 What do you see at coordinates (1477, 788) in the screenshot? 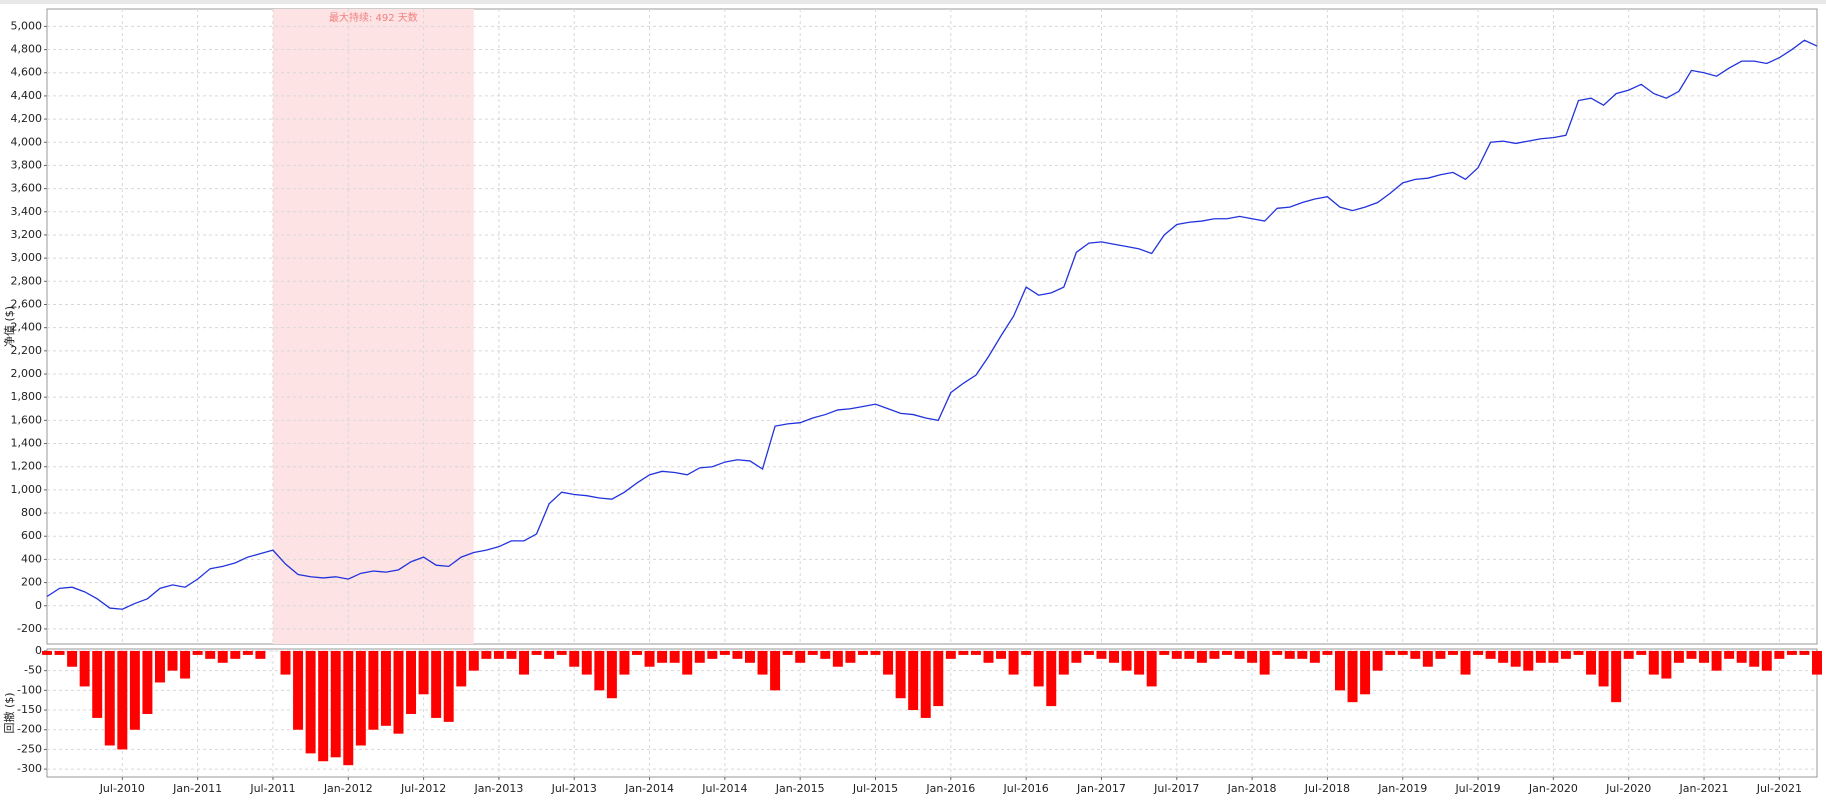
I see `x-tick-label: Jul-2019` at bounding box center [1477, 788].